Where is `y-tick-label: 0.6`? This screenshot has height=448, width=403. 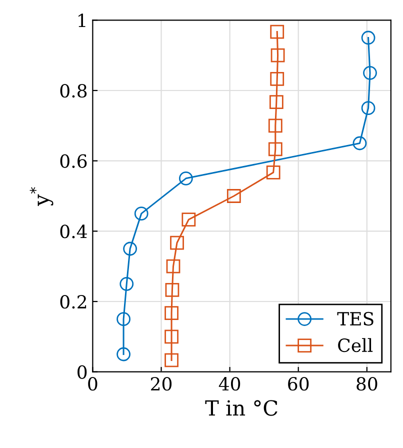
y-tick-label: 0.6 is located at coordinates (73, 161).